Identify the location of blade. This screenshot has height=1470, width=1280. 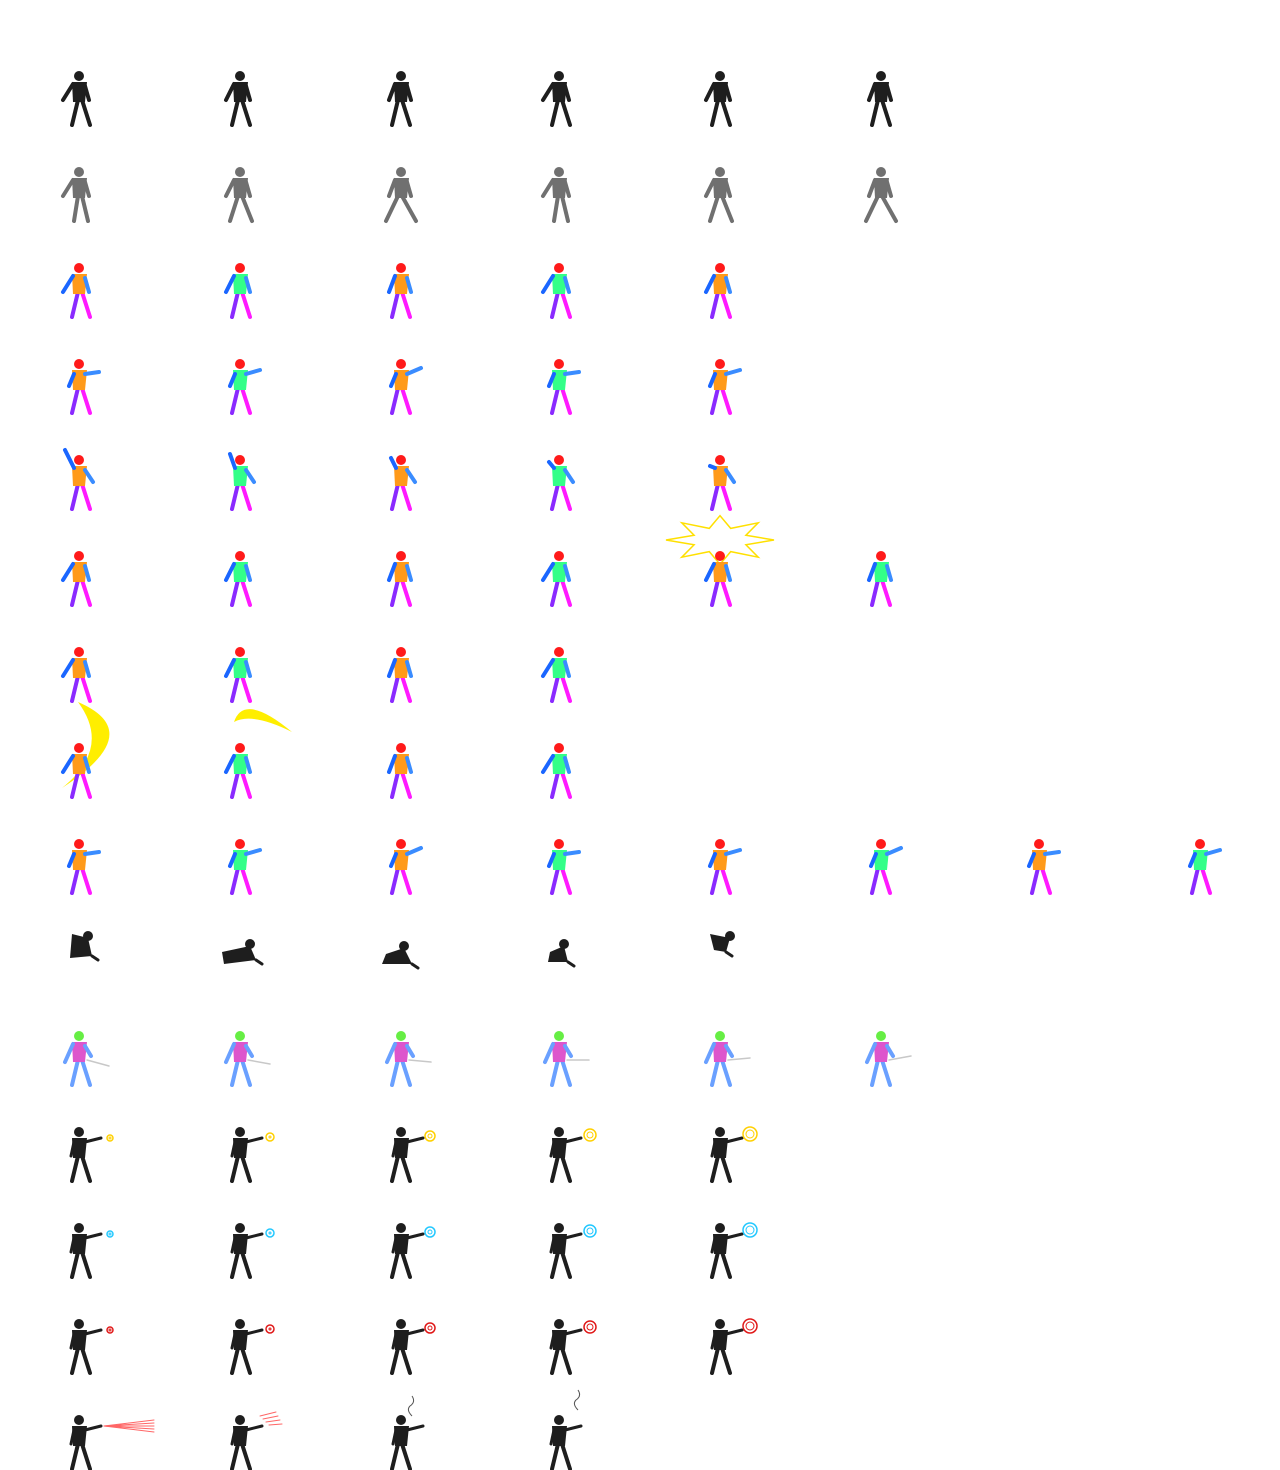
(900, 1058).